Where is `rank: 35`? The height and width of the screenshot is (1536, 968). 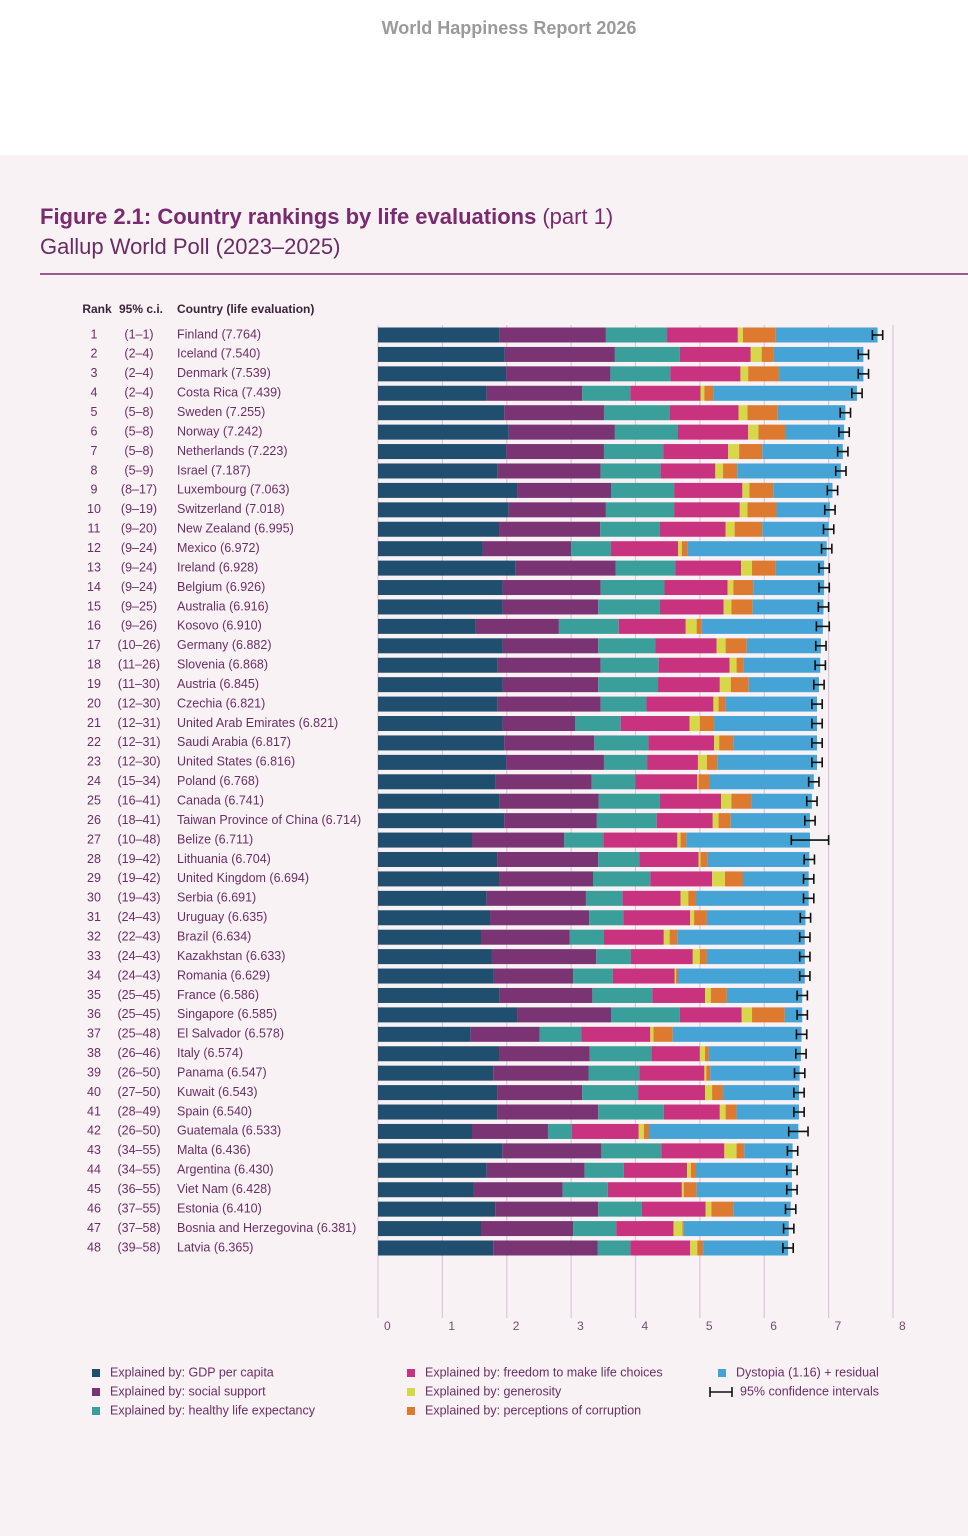 rank: 35 is located at coordinates (94, 995).